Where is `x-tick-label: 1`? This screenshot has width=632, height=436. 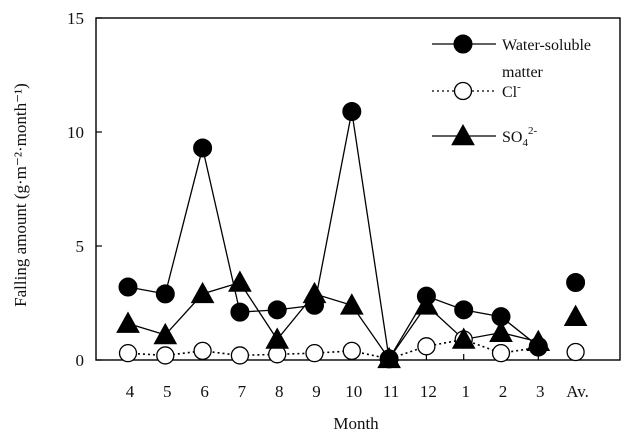
x-tick-label: 1 is located at coordinates (465, 391).